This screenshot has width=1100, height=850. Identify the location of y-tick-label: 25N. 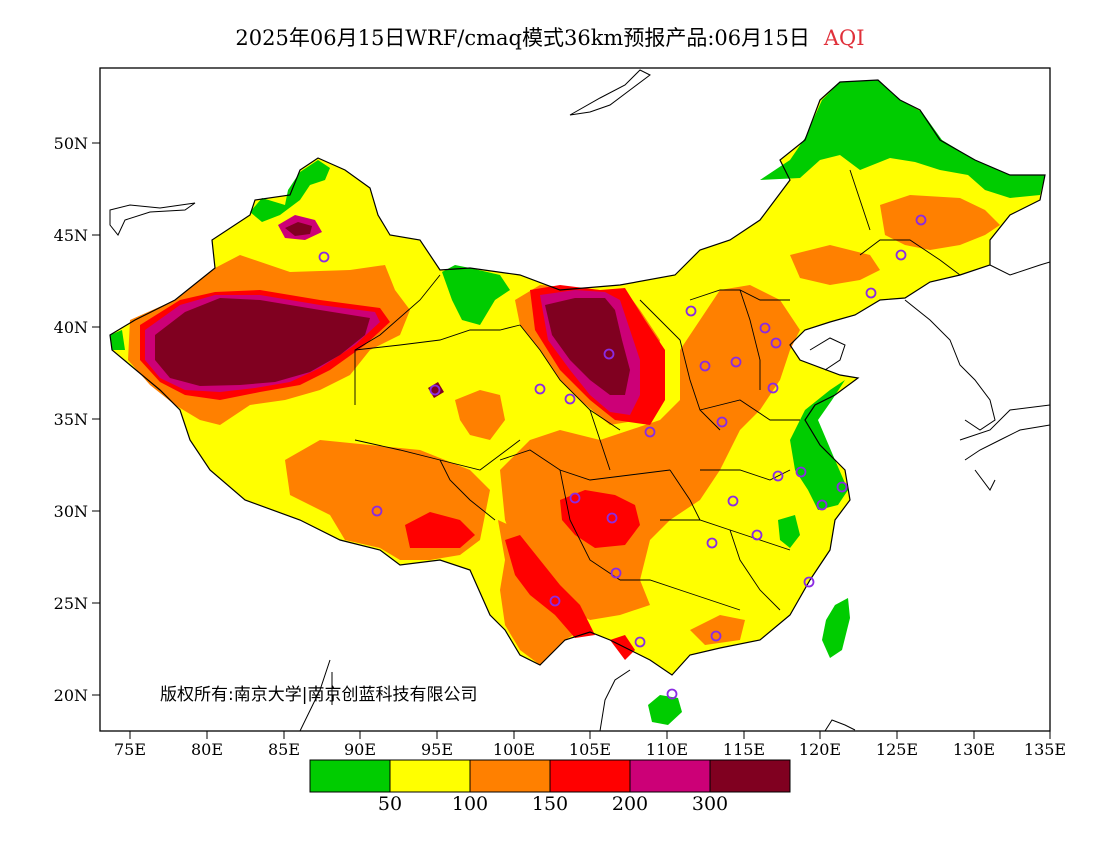
(71, 603).